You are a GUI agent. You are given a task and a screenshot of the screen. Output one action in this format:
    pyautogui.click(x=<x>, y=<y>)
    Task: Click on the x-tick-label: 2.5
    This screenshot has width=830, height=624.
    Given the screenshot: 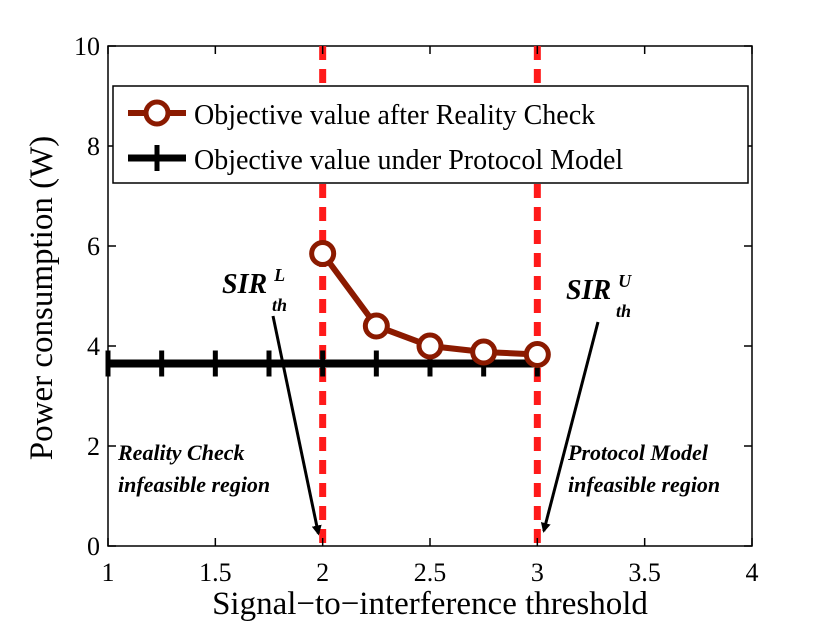 What is the action you would take?
    pyautogui.click(x=430, y=572)
    